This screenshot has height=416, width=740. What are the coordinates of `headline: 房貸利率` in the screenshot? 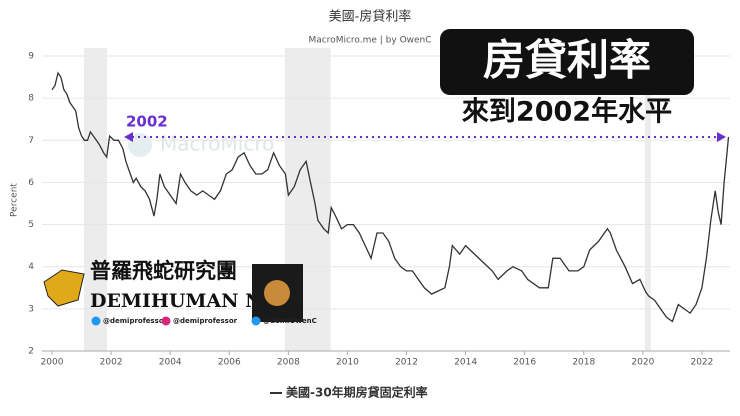 It's located at (567, 60).